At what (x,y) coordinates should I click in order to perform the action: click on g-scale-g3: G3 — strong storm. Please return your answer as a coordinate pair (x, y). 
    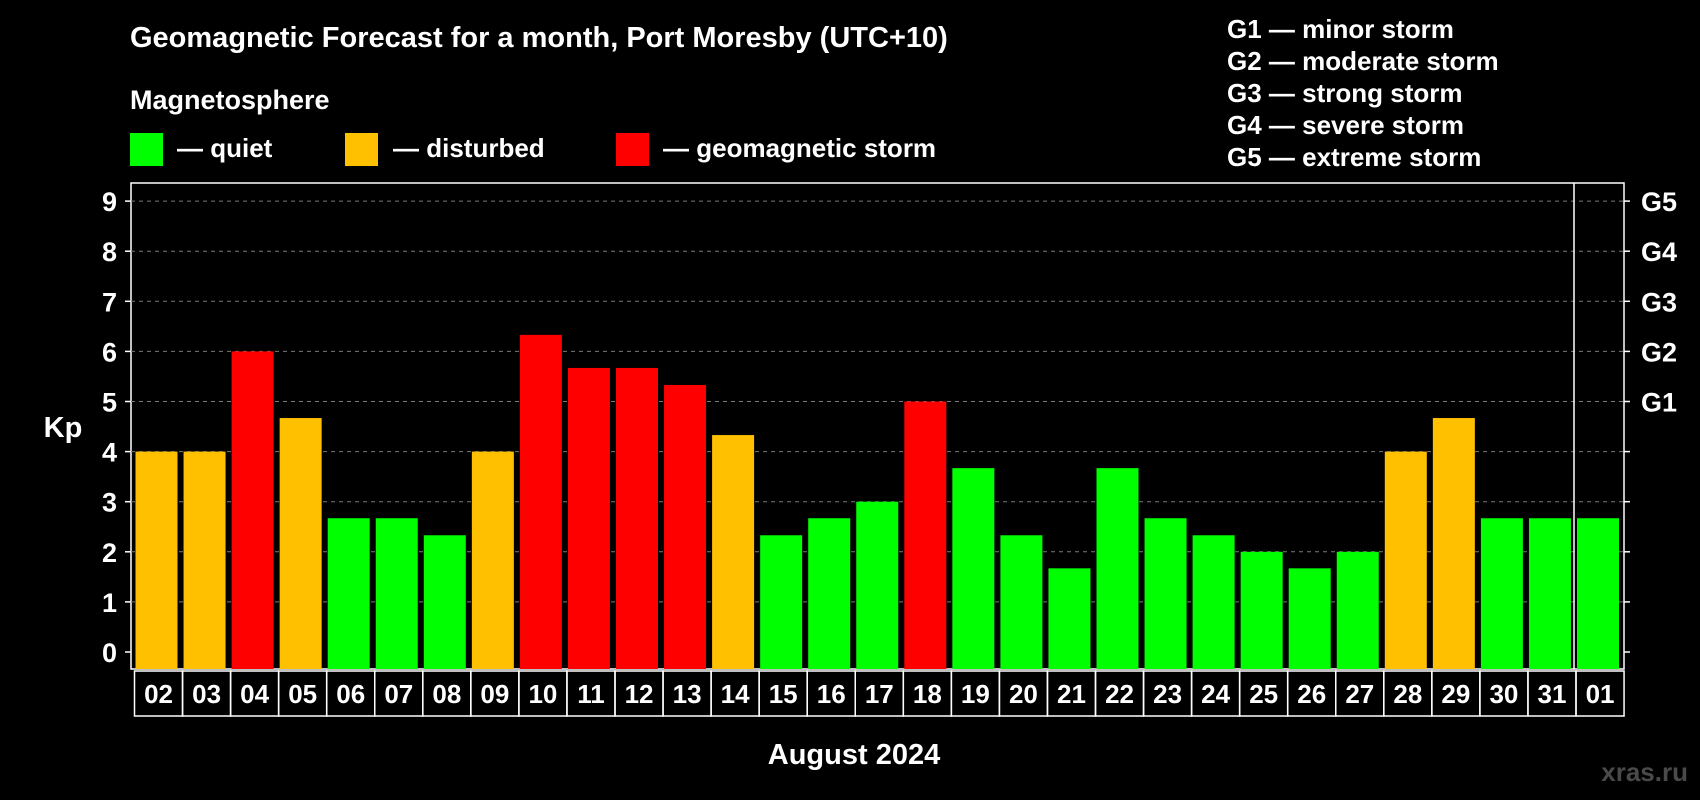
    Looking at the image, I should click on (1345, 93).